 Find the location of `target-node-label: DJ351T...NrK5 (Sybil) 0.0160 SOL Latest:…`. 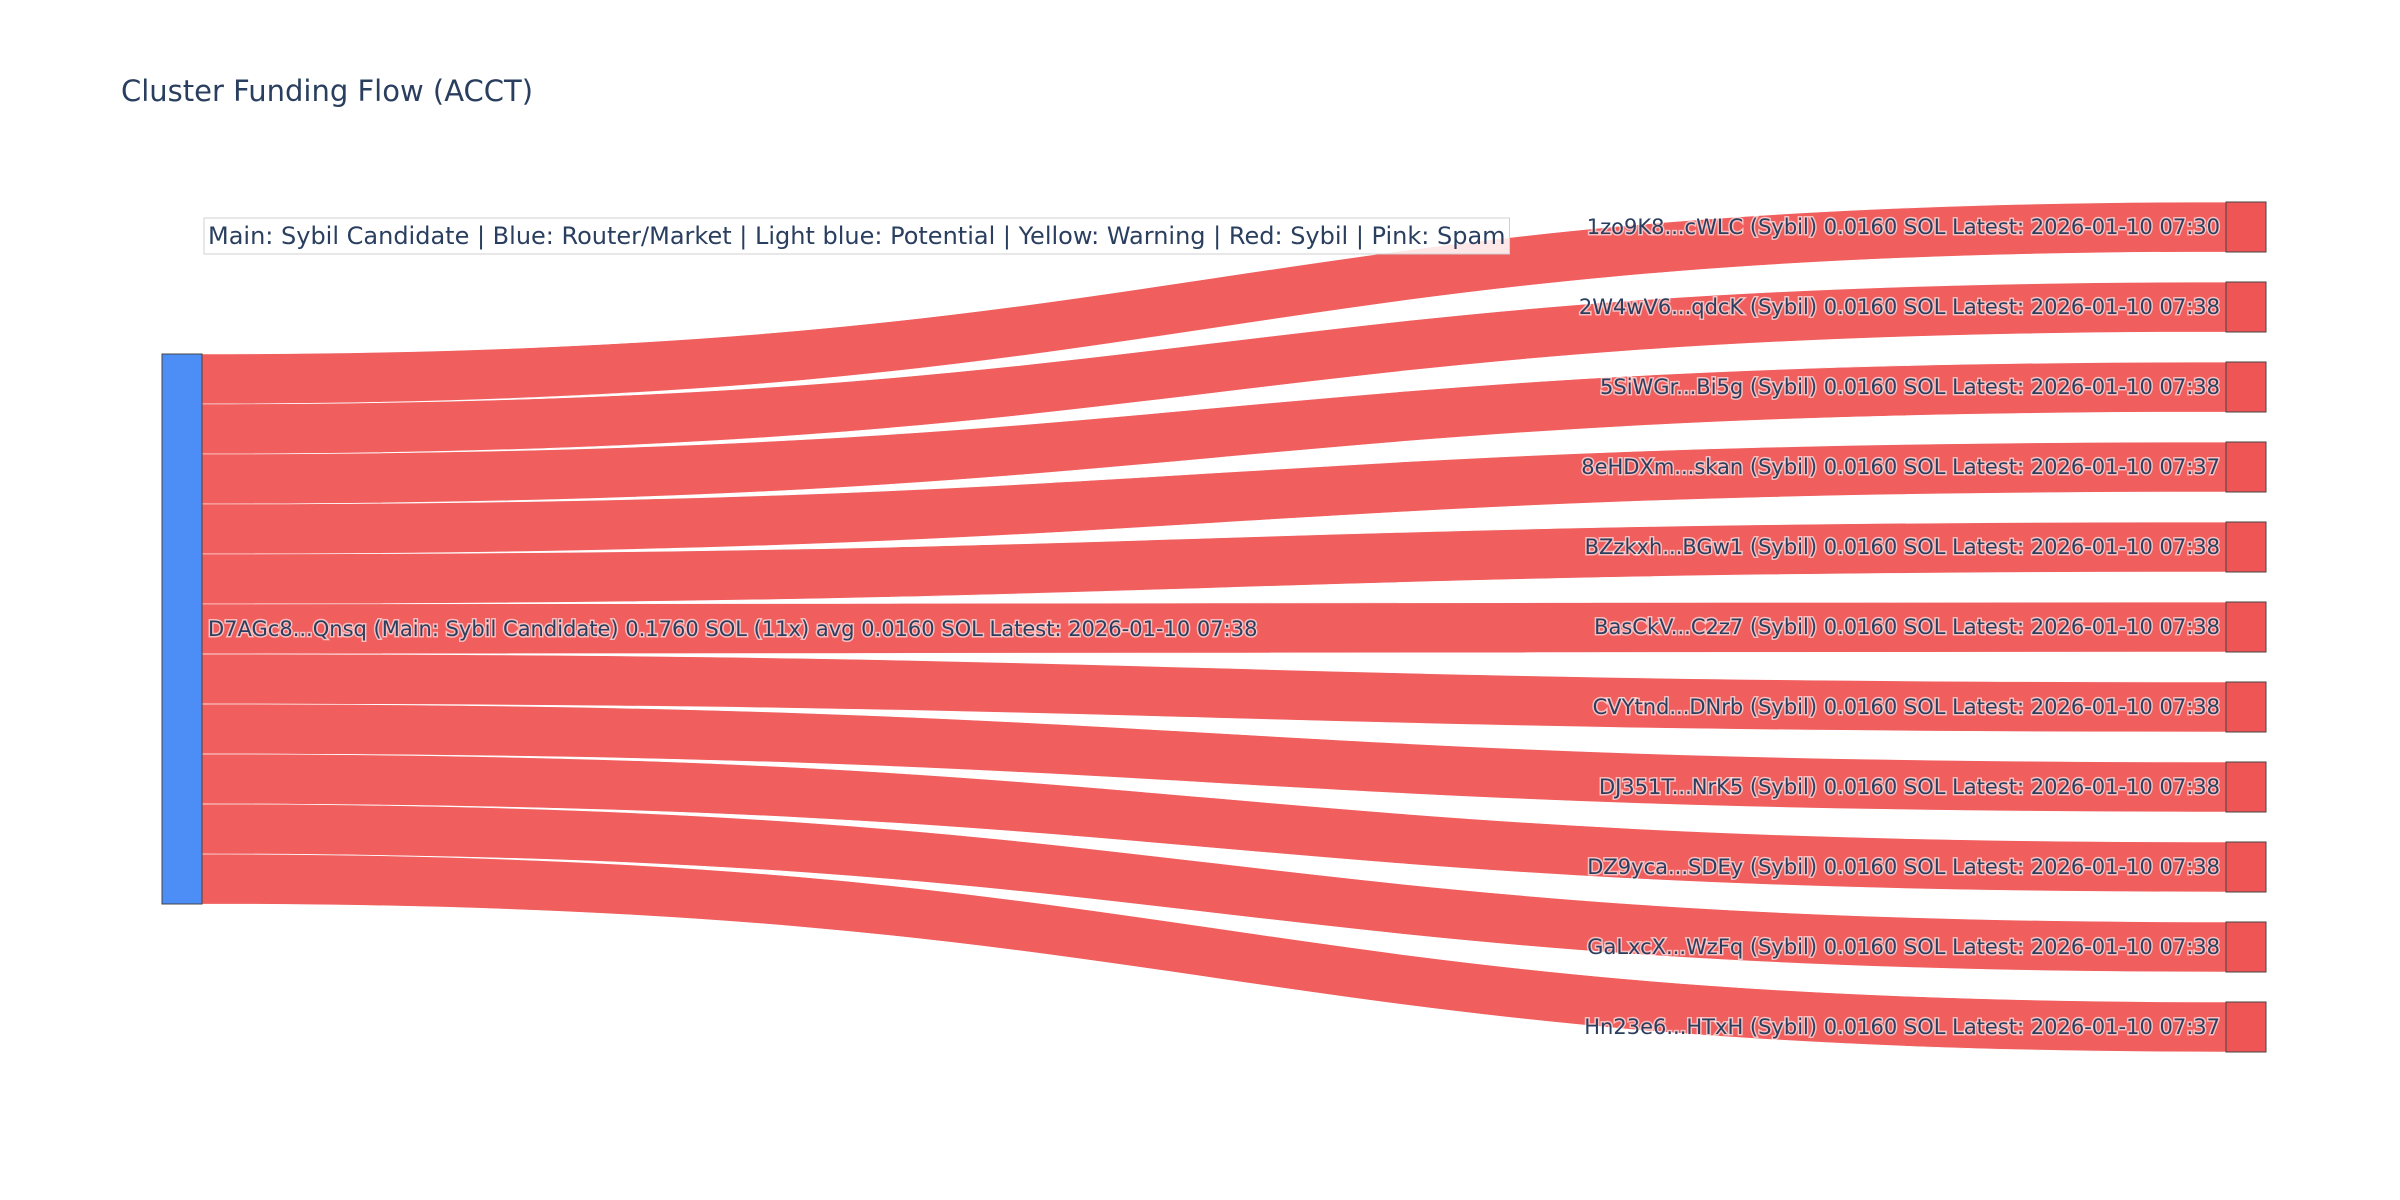

target-node-label: DJ351T...NrK5 (Sybil) 0.0160 SOL Latest:… is located at coordinates (1909, 787).